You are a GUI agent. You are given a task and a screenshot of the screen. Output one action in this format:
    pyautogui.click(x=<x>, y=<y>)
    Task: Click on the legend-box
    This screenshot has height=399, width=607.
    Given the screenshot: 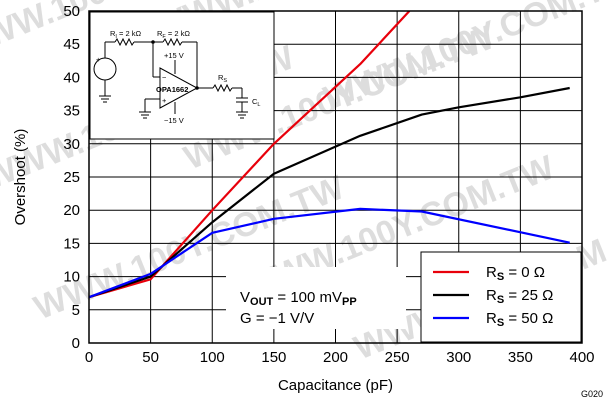 What is the action you would take?
    pyautogui.click(x=501, y=297)
    